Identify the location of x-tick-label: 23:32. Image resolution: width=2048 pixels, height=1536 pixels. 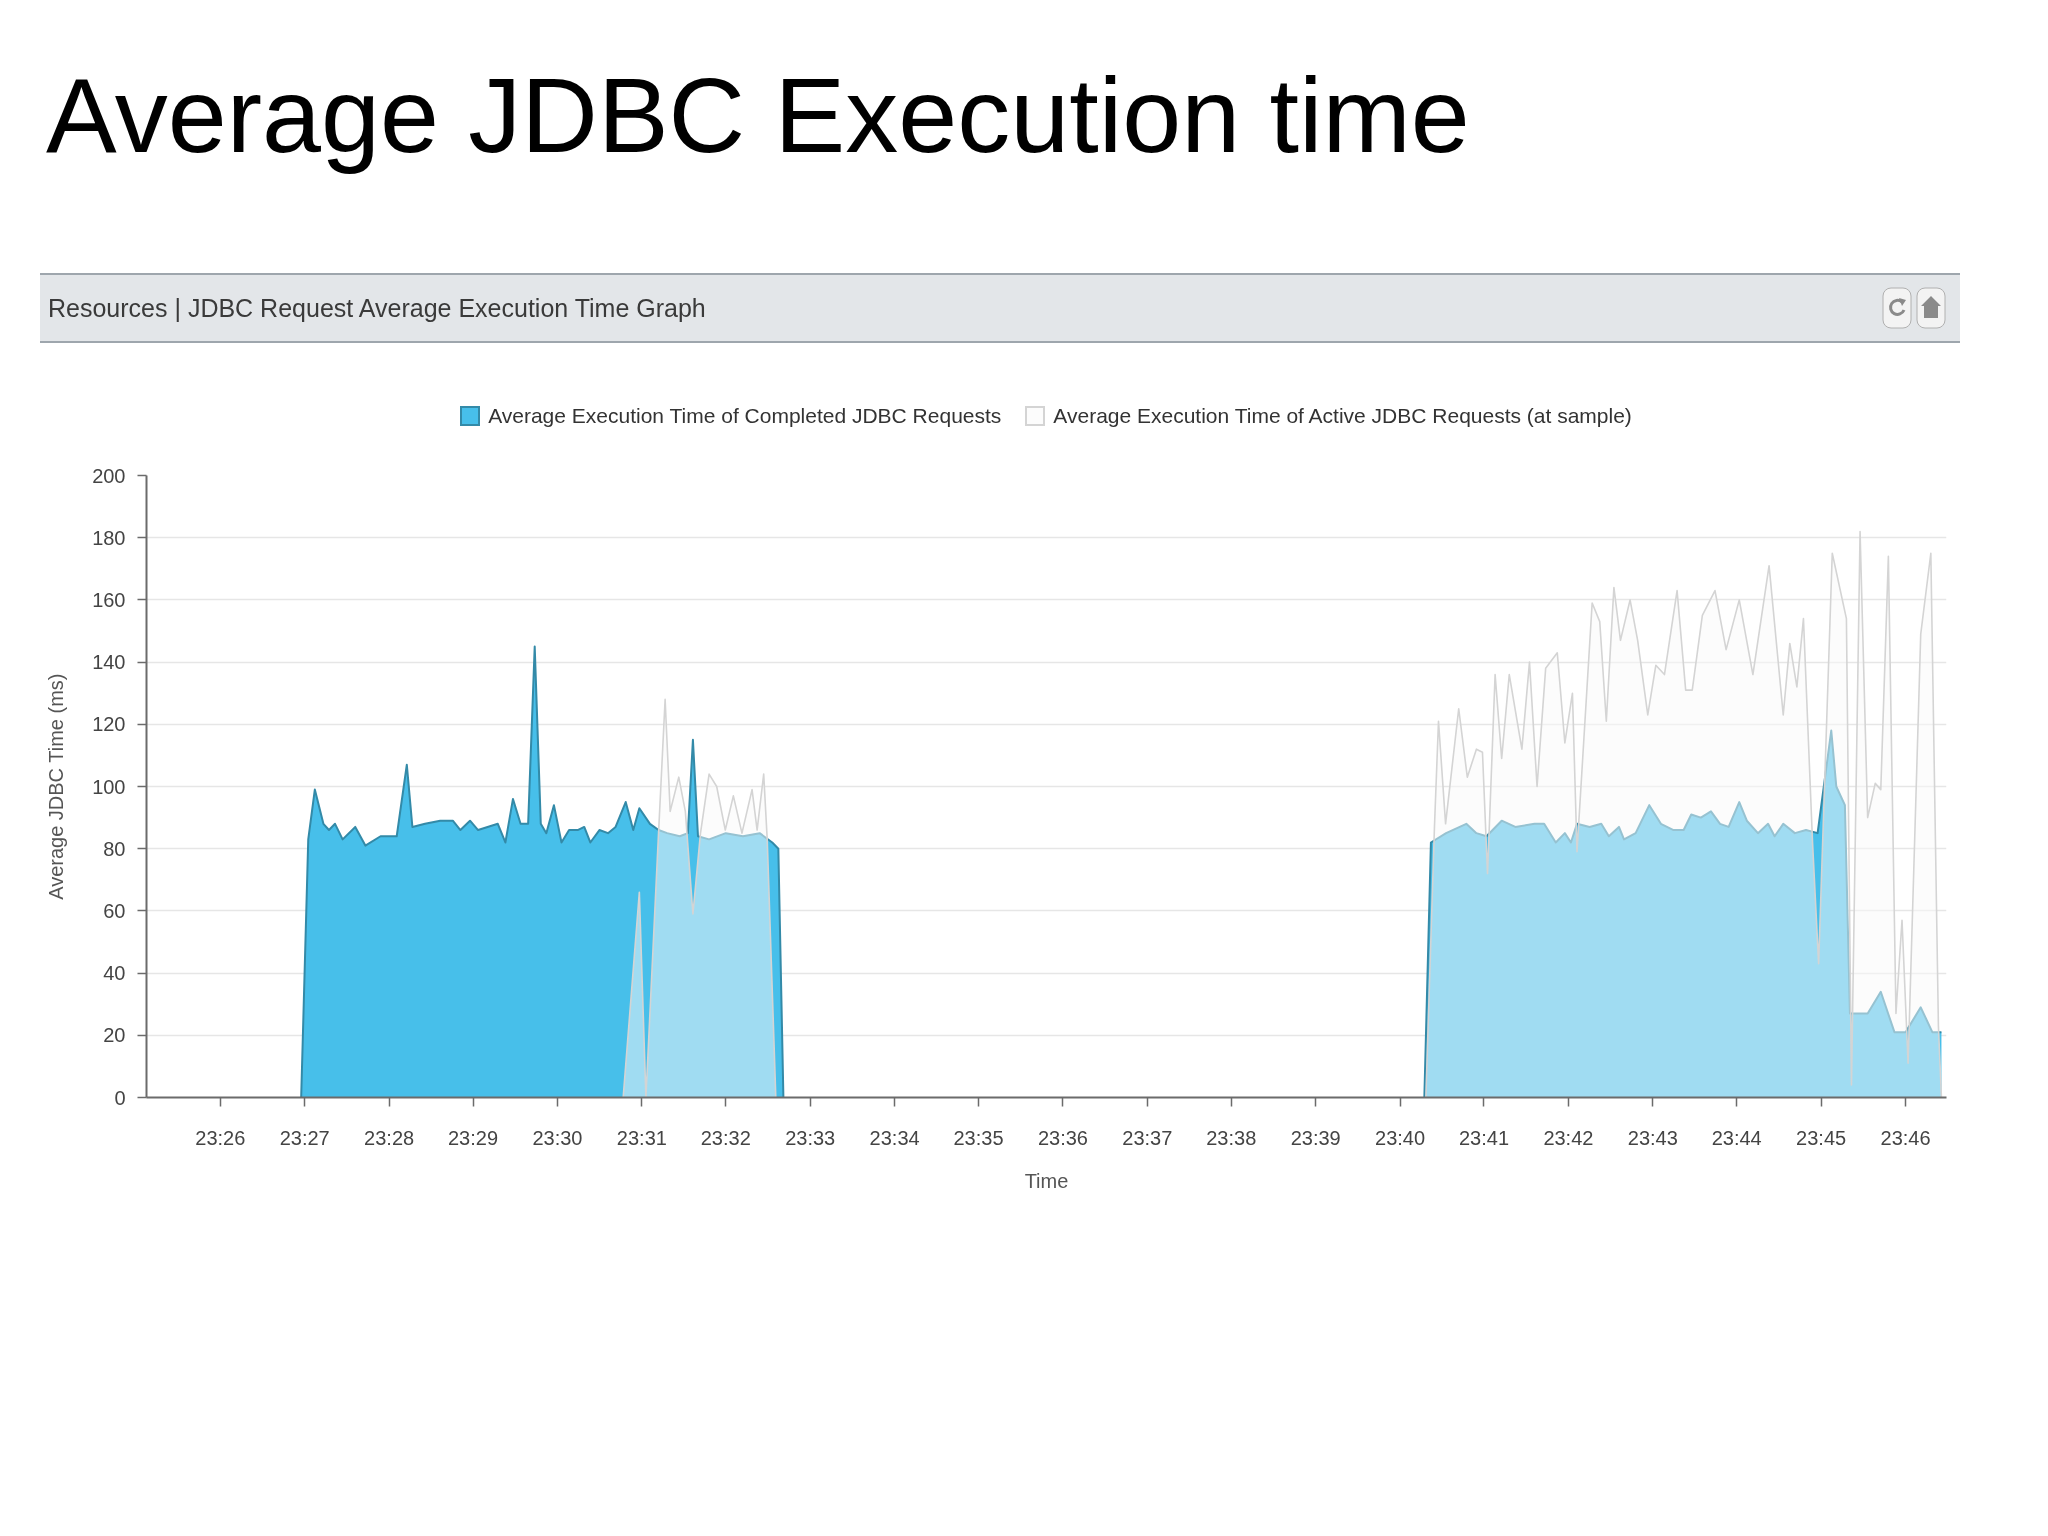
(725, 1137).